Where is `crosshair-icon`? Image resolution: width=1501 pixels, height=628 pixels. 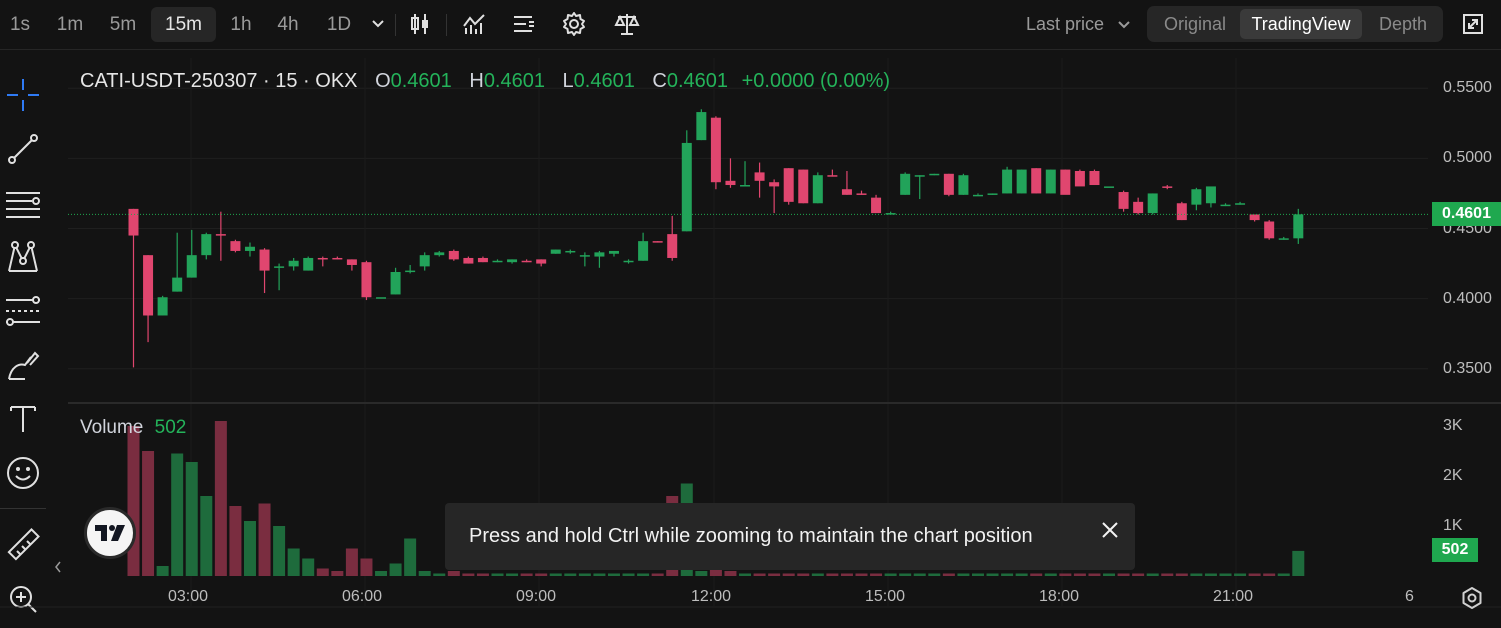
crosshair-icon is located at coordinates (23, 95).